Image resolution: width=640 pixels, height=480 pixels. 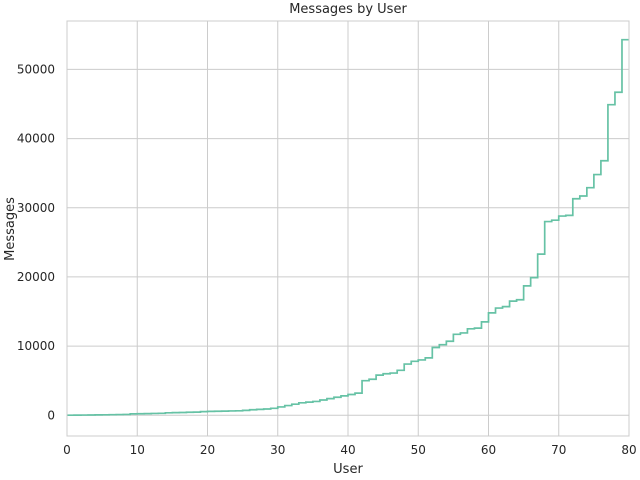 What do you see at coordinates (488, 450) in the screenshot?
I see `x-tick-label: 60` at bounding box center [488, 450].